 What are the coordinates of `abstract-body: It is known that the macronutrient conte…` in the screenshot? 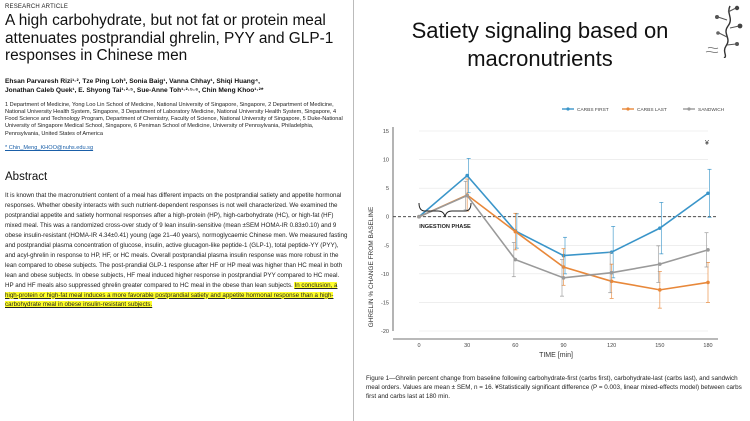 It's located at (179, 250).